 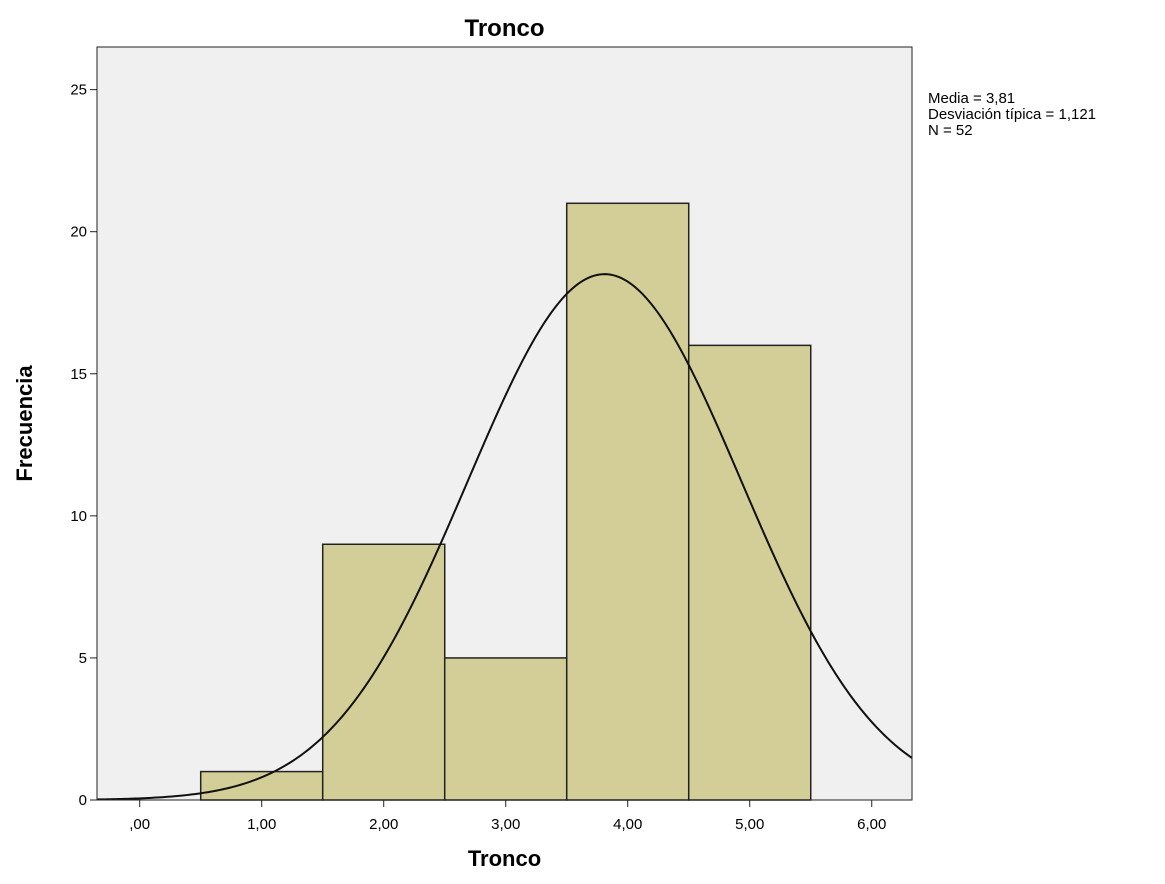 What do you see at coordinates (749, 824) in the screenshot?
I see `x-tick-label-5: 5,00` at bounding box center [749, 824].